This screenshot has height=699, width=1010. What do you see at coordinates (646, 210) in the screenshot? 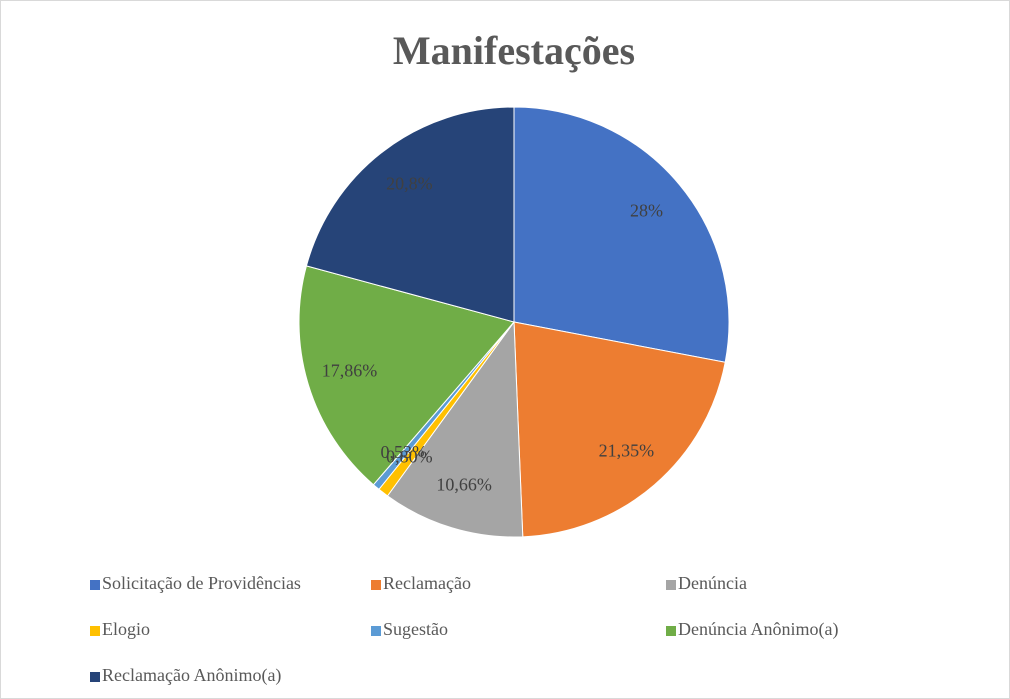
I see `data-label: 28%` at bounding box center [646, 210].